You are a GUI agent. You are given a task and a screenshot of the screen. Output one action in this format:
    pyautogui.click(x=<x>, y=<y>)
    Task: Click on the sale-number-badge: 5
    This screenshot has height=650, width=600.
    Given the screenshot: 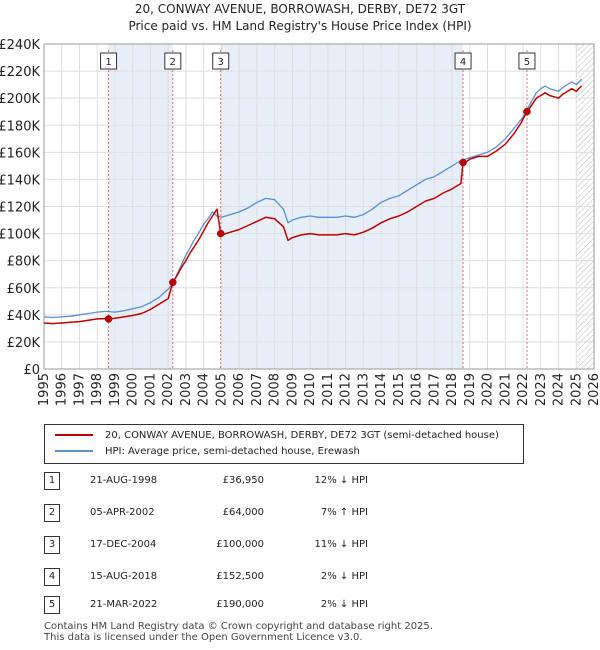 What is the action you would take?
    pyautogui.click(x=52, y=605)
    